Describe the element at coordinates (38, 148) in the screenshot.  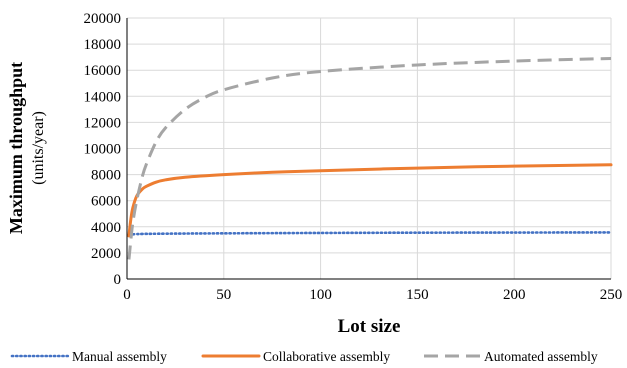
I see `y-axis-unit-label: (units/year)` at that location.